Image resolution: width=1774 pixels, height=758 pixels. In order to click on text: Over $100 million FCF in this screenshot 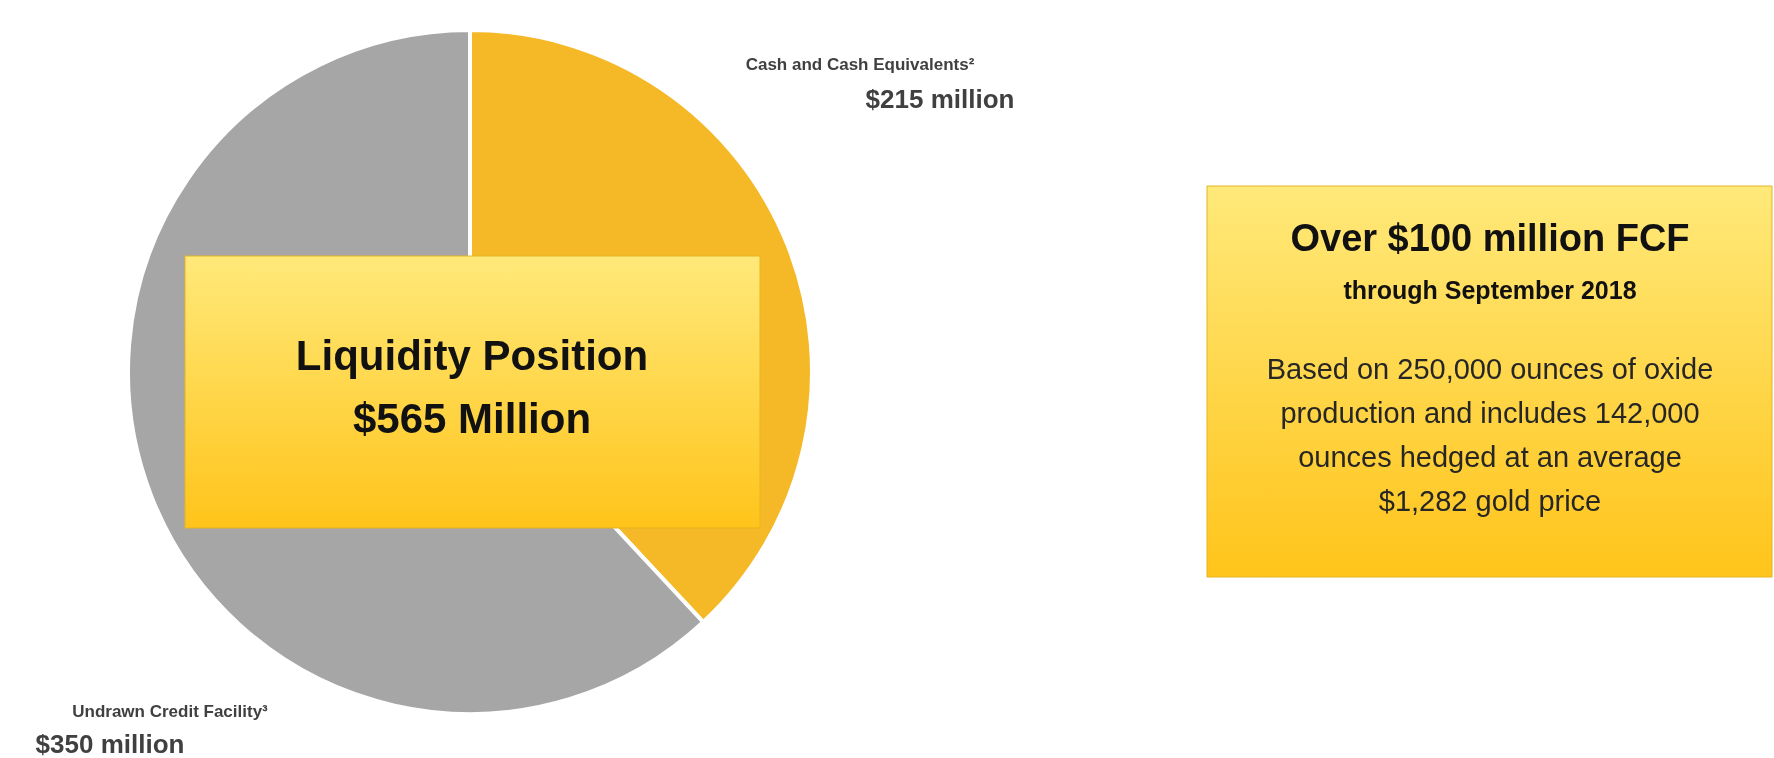, I will do `click(1490, 238)`.